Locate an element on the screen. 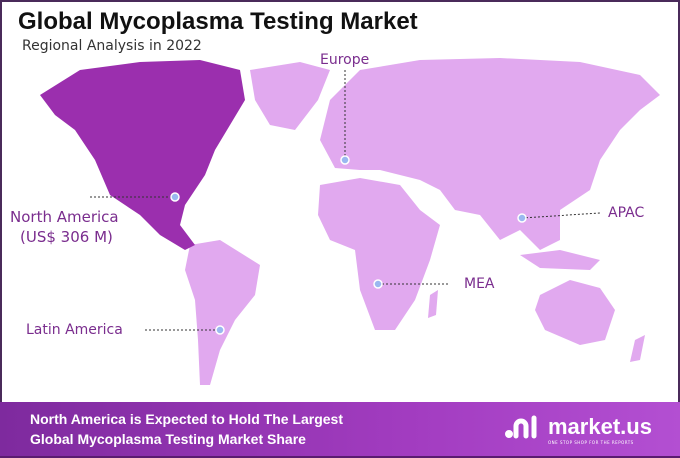  australia is located at coordinates (575, 312).